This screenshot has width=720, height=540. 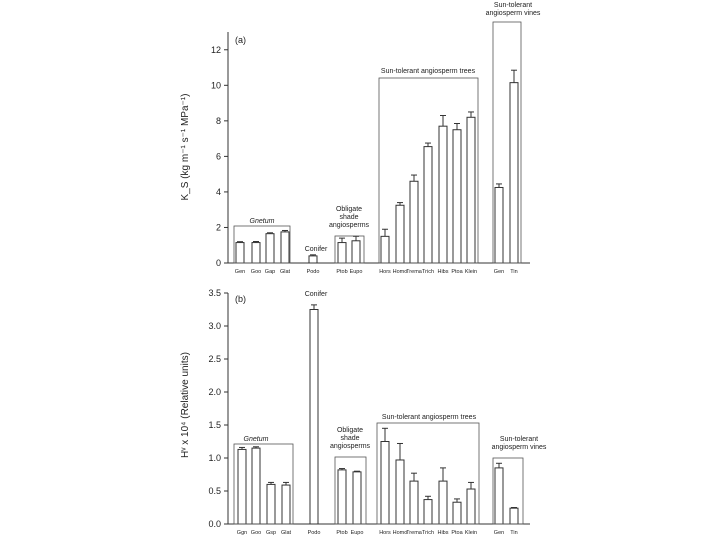 I want to click on y-tick-label: 0, so click(x=218, y=263).